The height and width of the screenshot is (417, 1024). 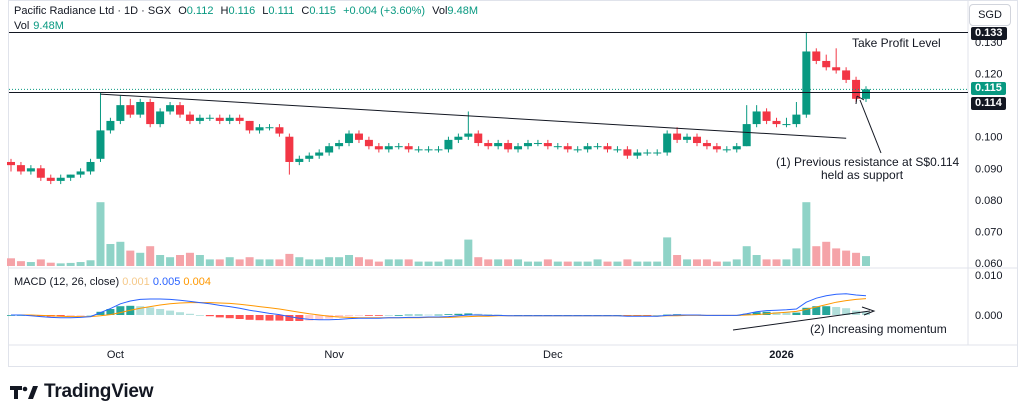 I want to click on macd-histogram, so click(x=438, y=307).